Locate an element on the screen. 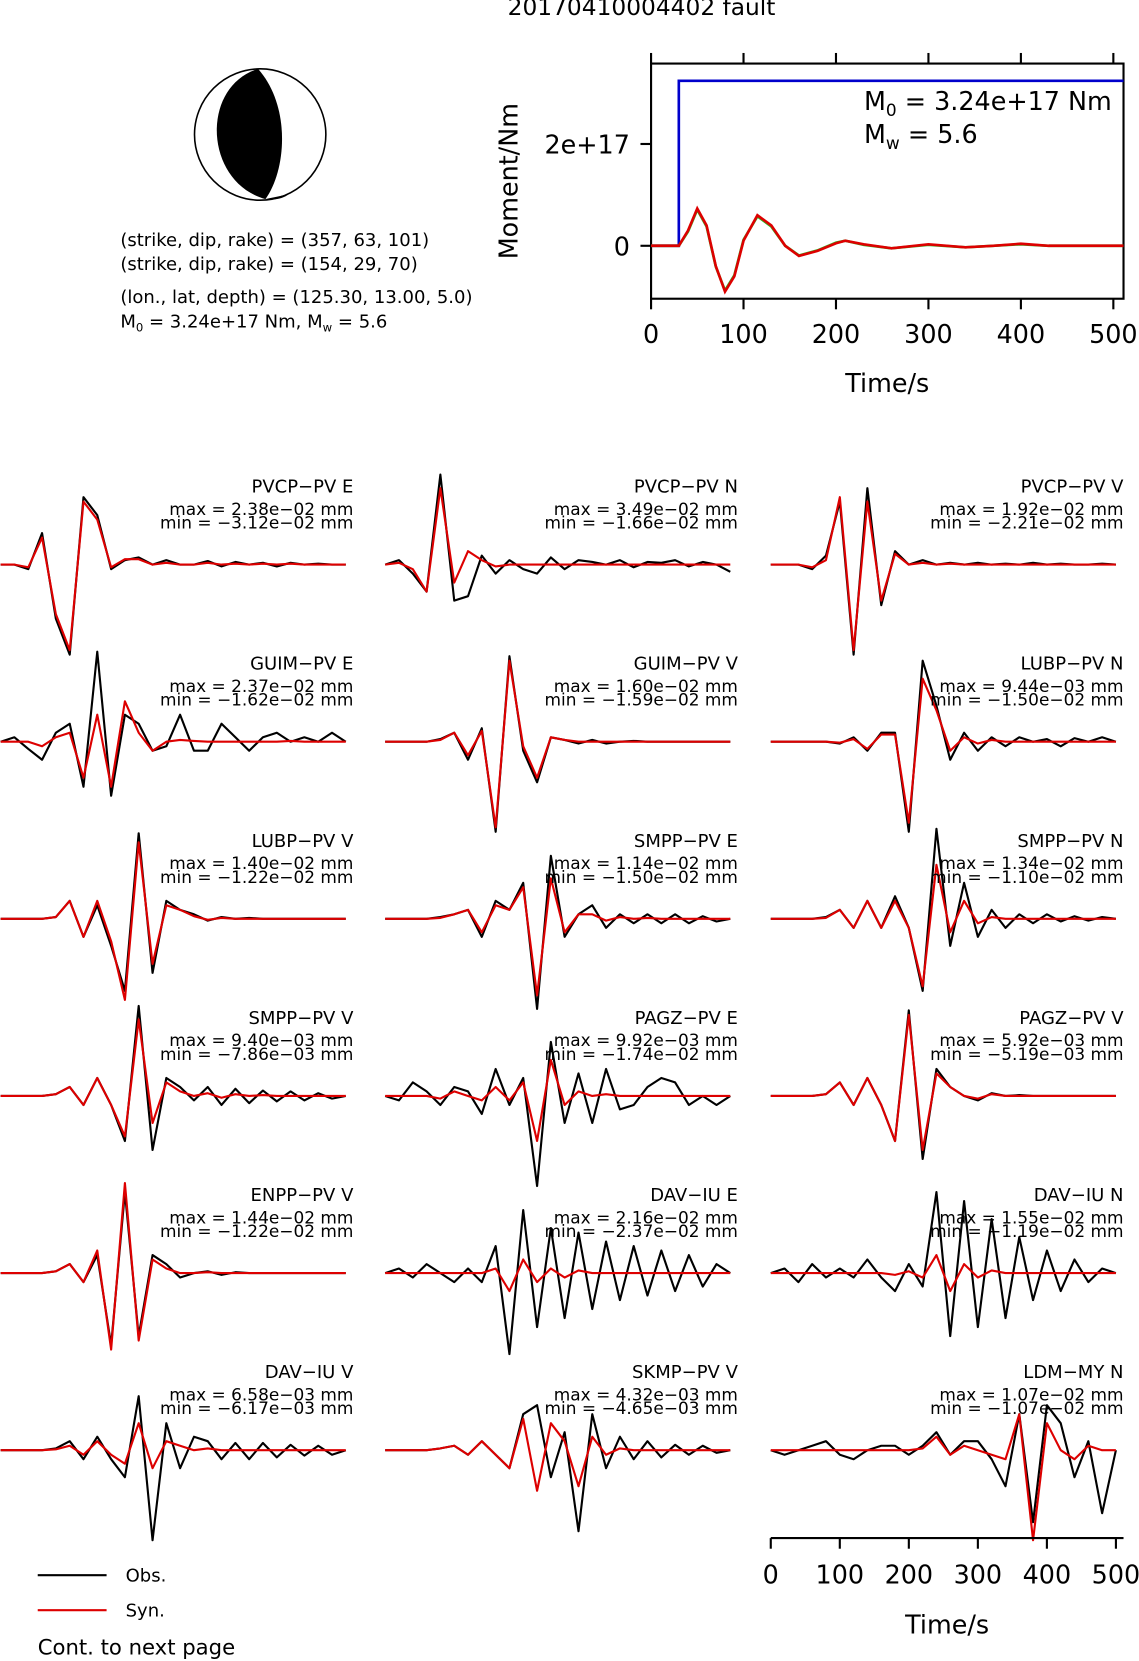 The image size is (1139, 1661). max-label: max = 1.07e−02 mm is located at coordinates (1031, 1394).